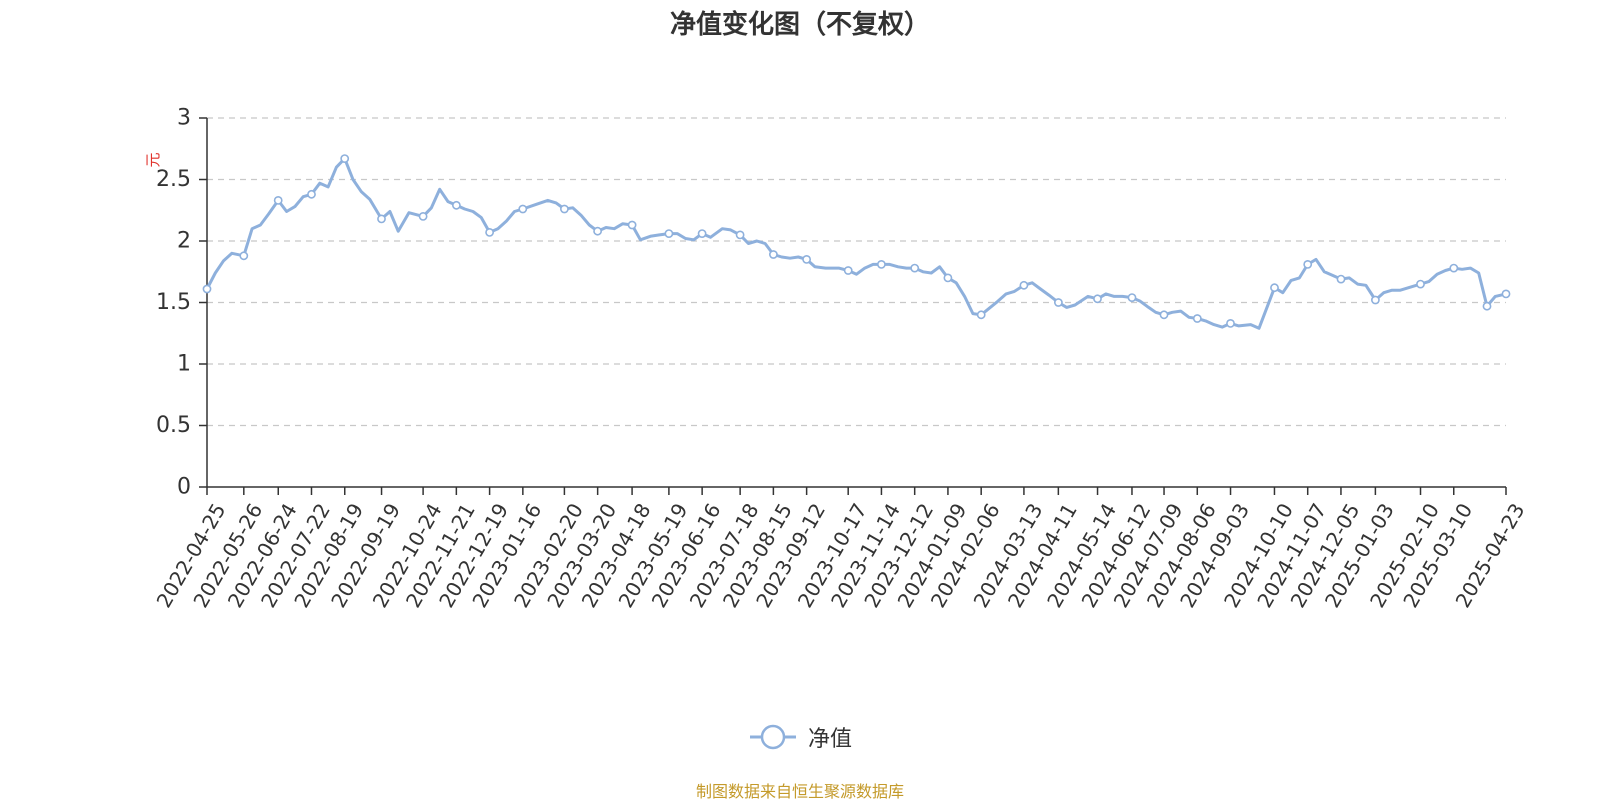  Describe the element at coordinates (173, 179) in the screenshot. I see `y-tick-label: 2.5` at that location.